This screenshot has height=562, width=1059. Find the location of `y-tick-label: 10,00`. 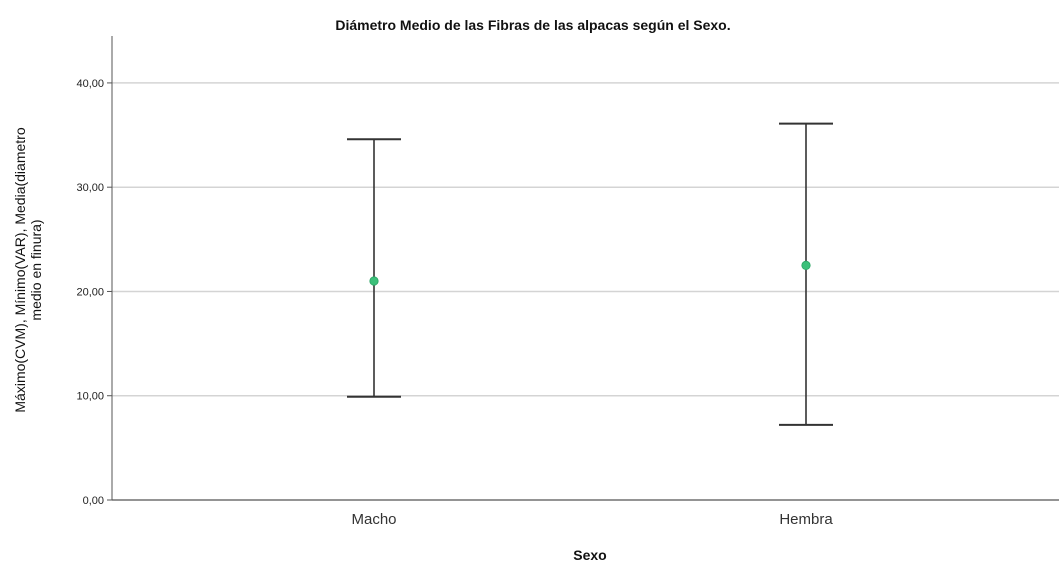

y-tick-label: 10,00 is located at coordinates (90, 397).